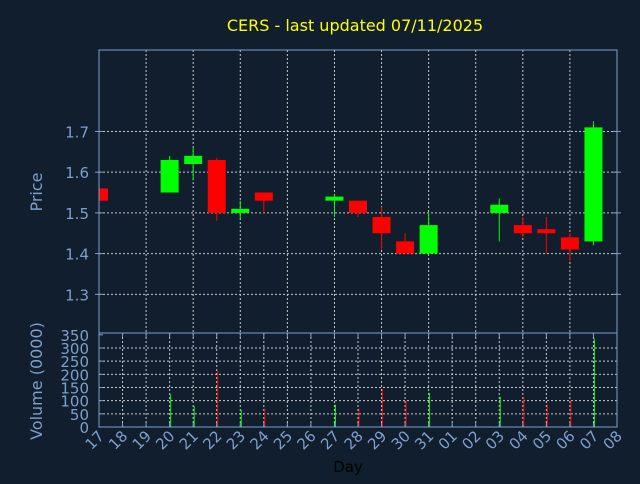 The height and width of the screenshot is (484, 640). Describe the element at coordinates (36, 191) in the screenshot. I see `price-axis-label: Price` at that location.